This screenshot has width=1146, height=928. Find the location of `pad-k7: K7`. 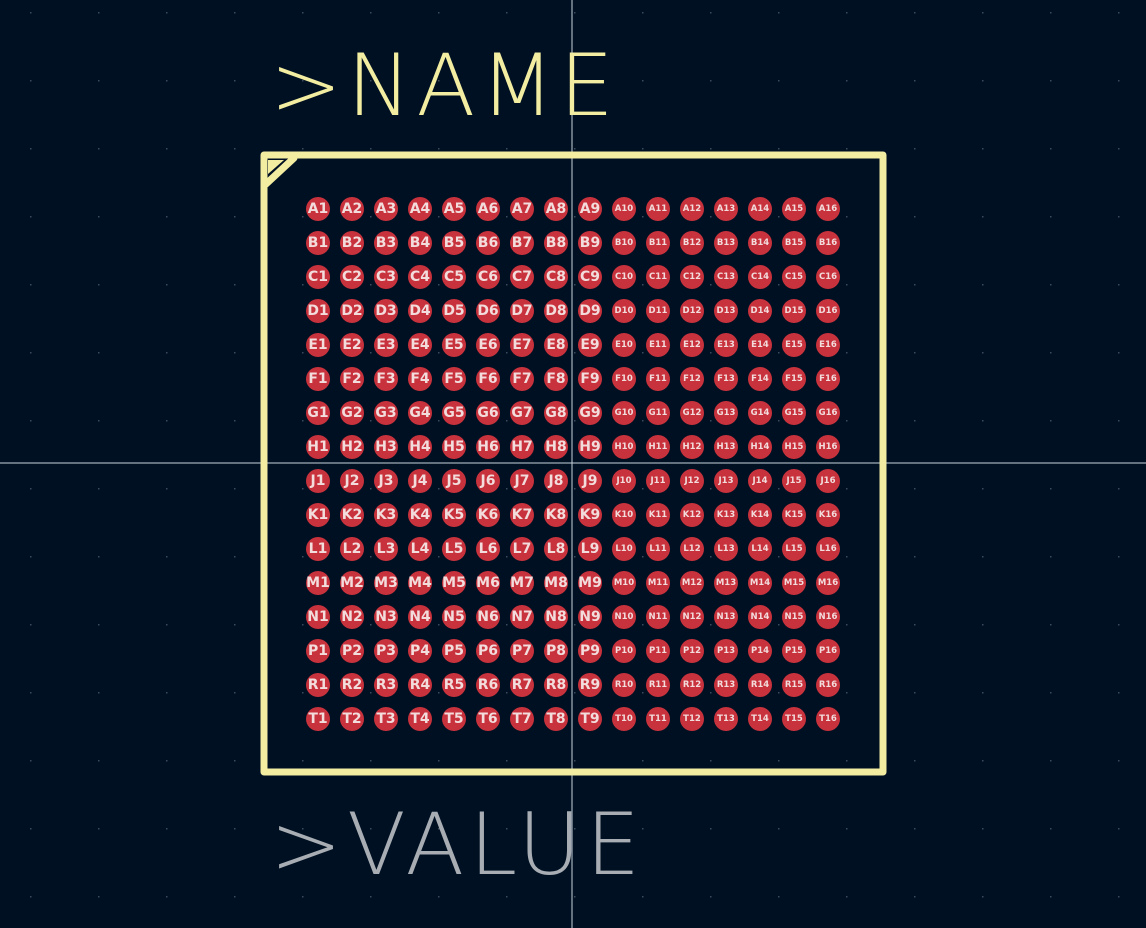

pad-k7: K7 is located at coordinates (522, 515).